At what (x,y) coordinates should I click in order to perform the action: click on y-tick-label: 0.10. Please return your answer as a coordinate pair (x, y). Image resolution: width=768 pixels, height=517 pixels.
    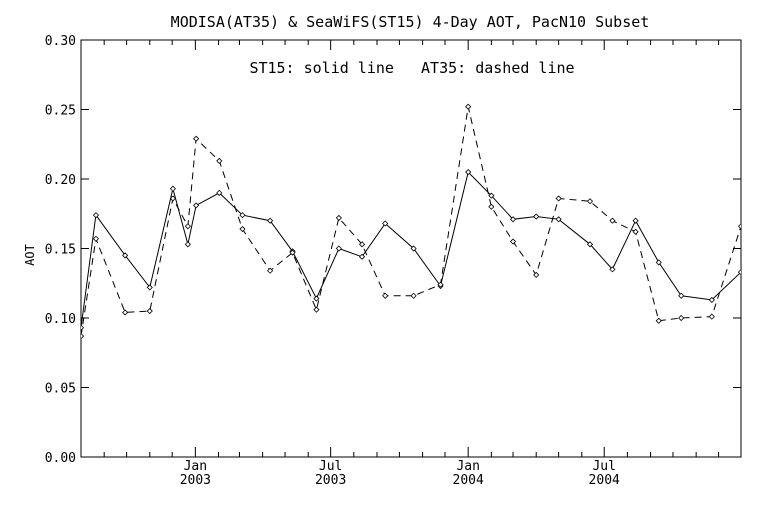
    Looking at the image, I should click on (60, 319).